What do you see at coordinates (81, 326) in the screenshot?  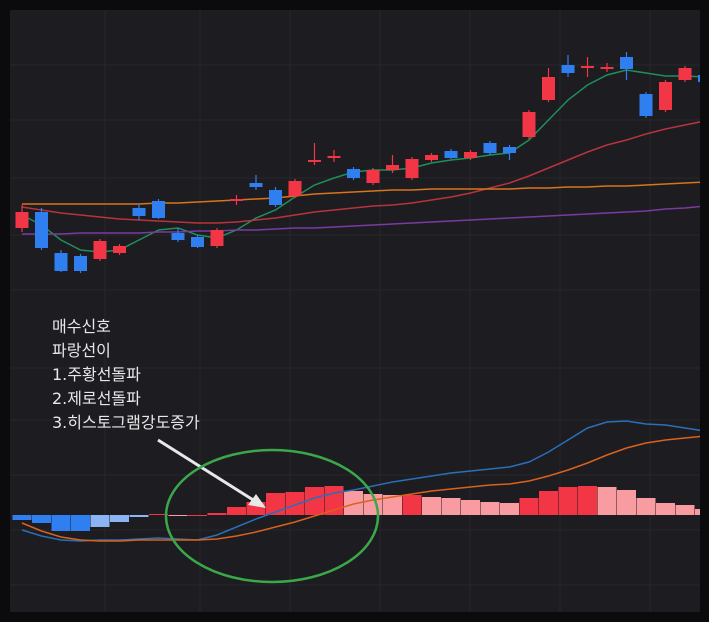 I see `note-line: 매수신호` at bounding box center [81, 326].